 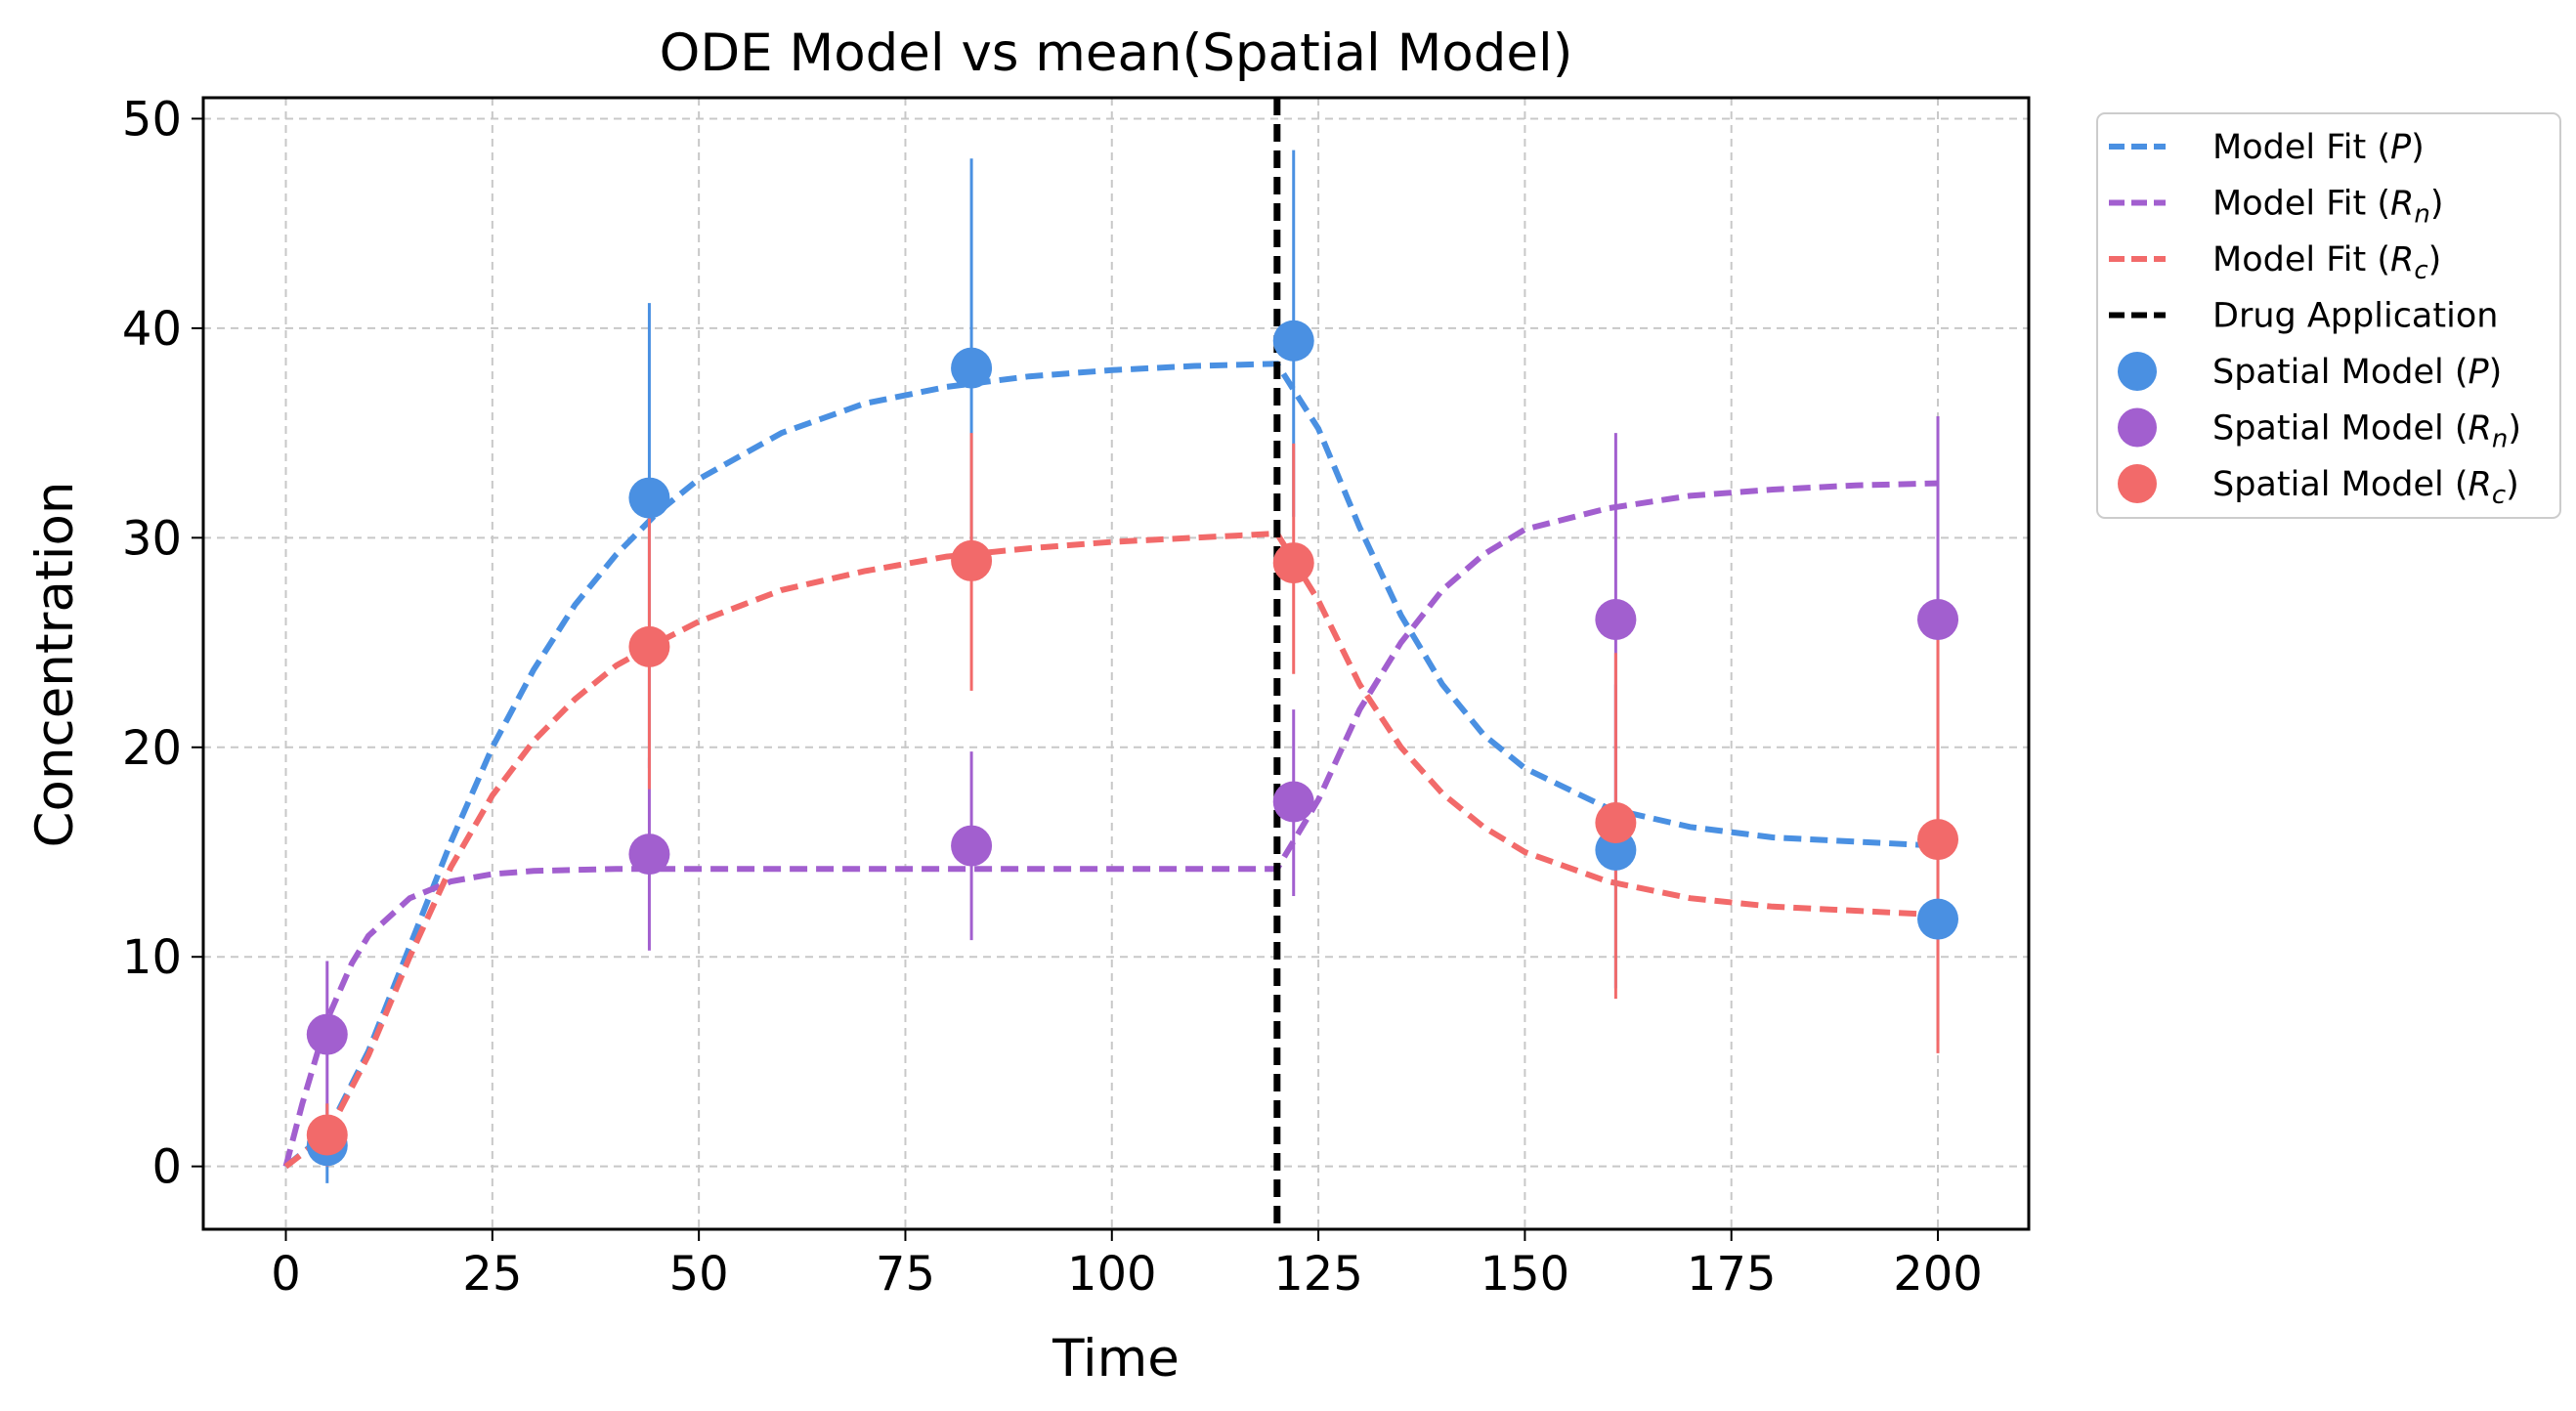 What do you see at coordinates (1318, 1274) in the screenshot?
I see `x-tick-label: 125` at bounding box center [1318, 1274].